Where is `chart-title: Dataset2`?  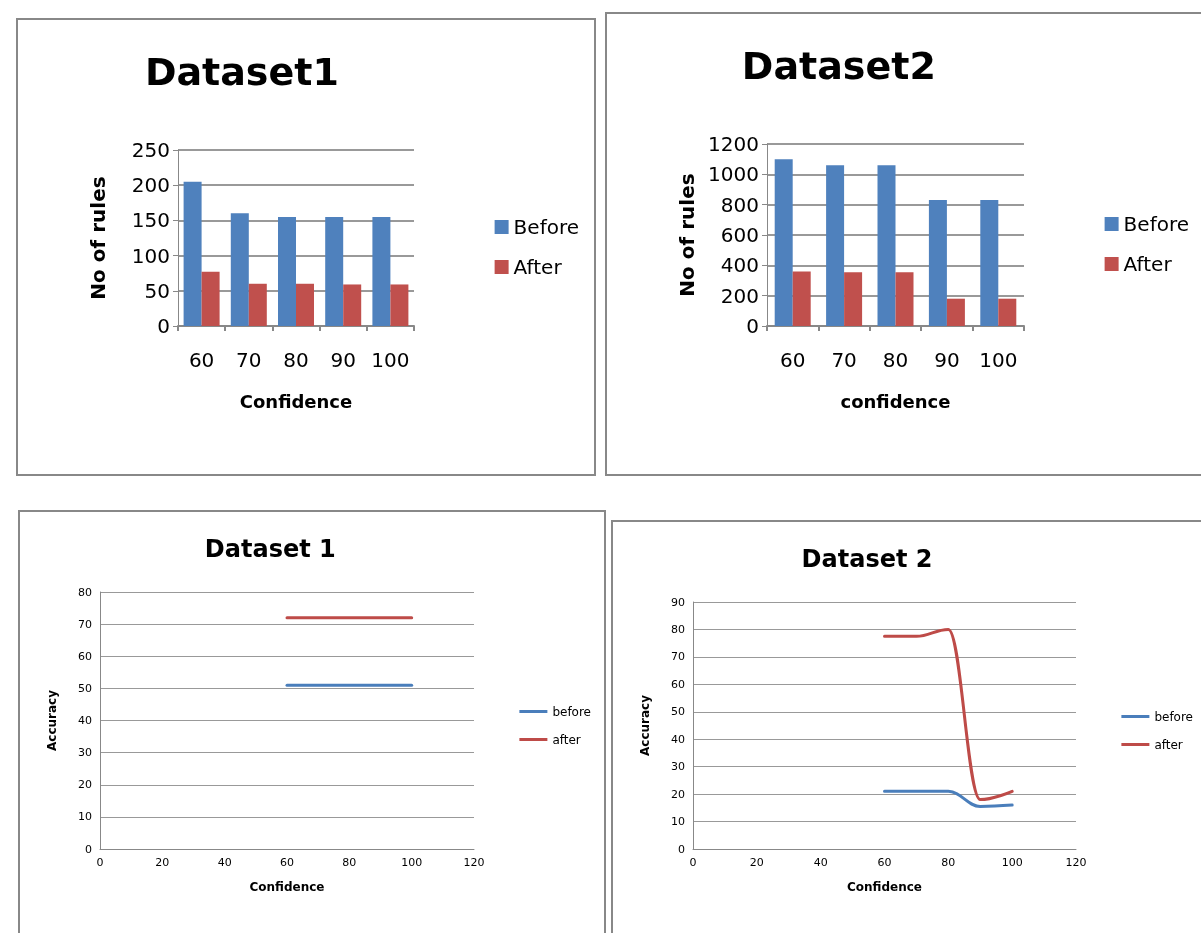 chart-title: Dataset2 is located at coordinates (838, 66).